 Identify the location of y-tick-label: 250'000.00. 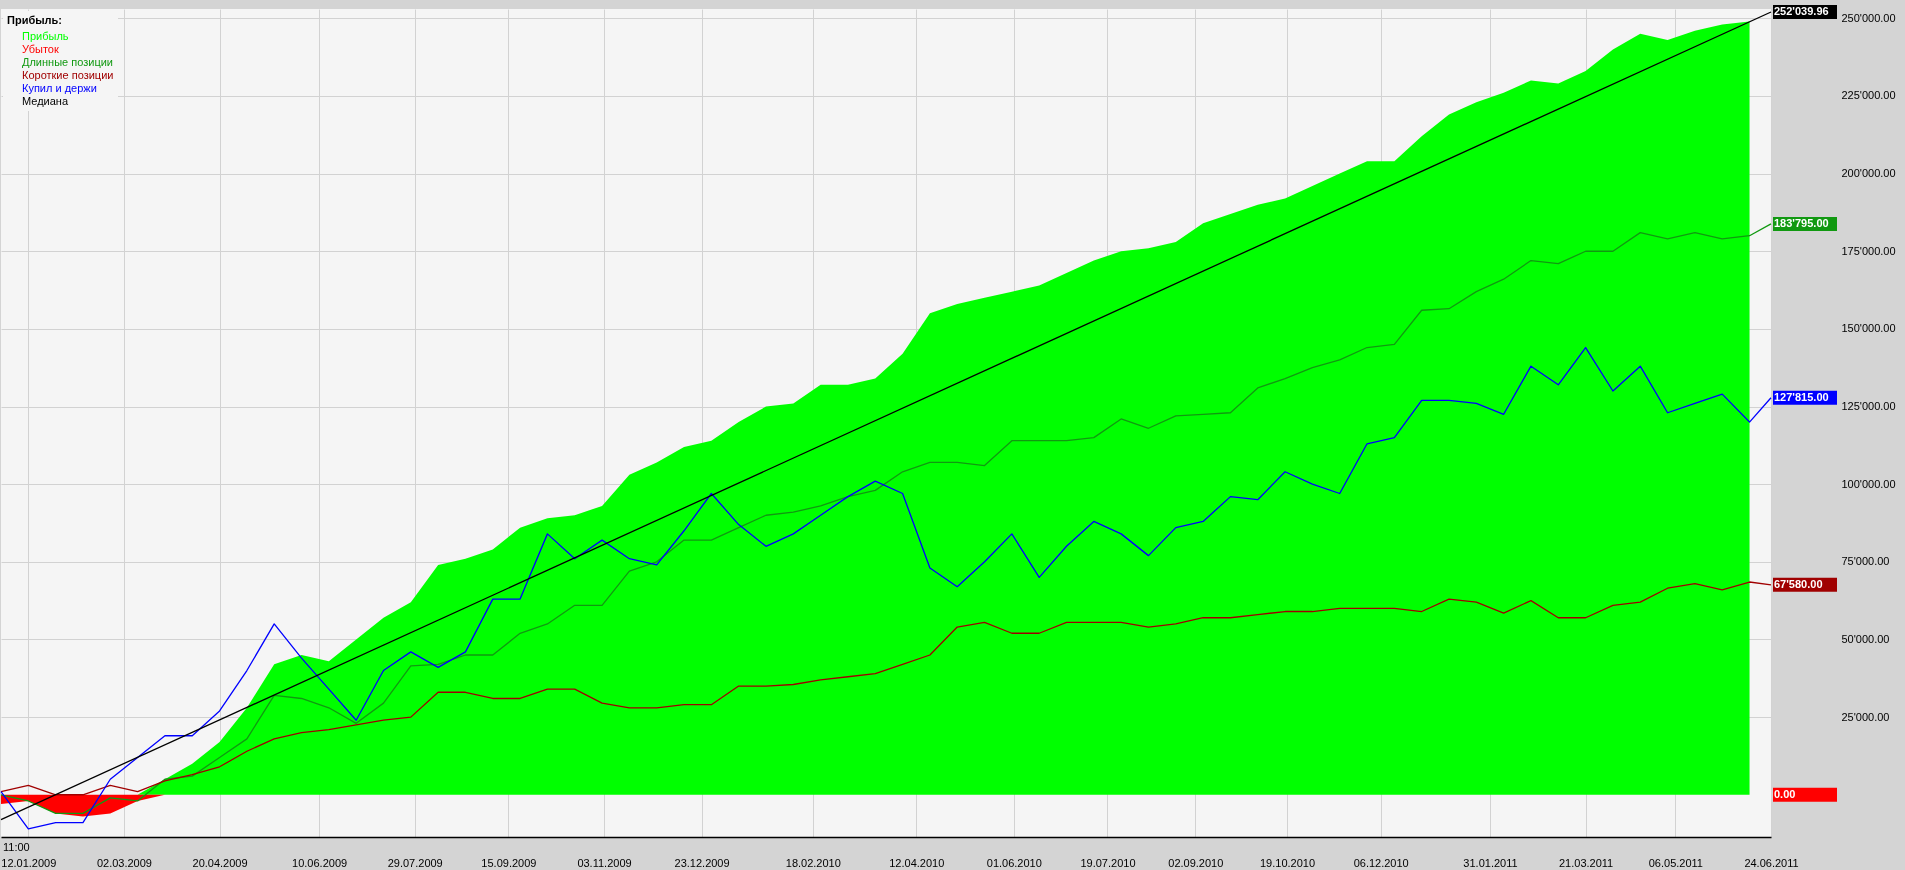
(1868, 17).